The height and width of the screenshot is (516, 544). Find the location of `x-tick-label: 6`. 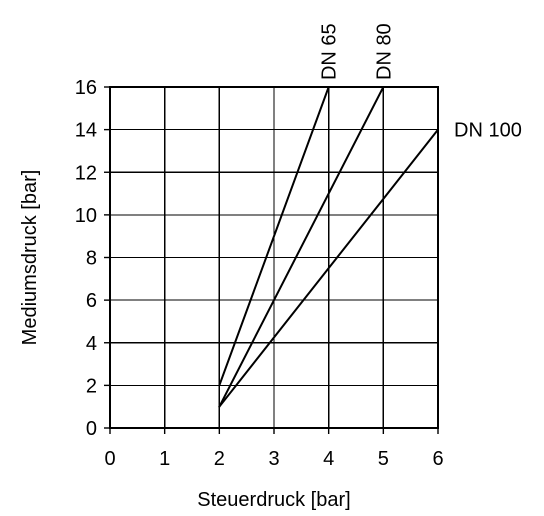

x-tick-label: 6 is located at coordinates (437, 459).